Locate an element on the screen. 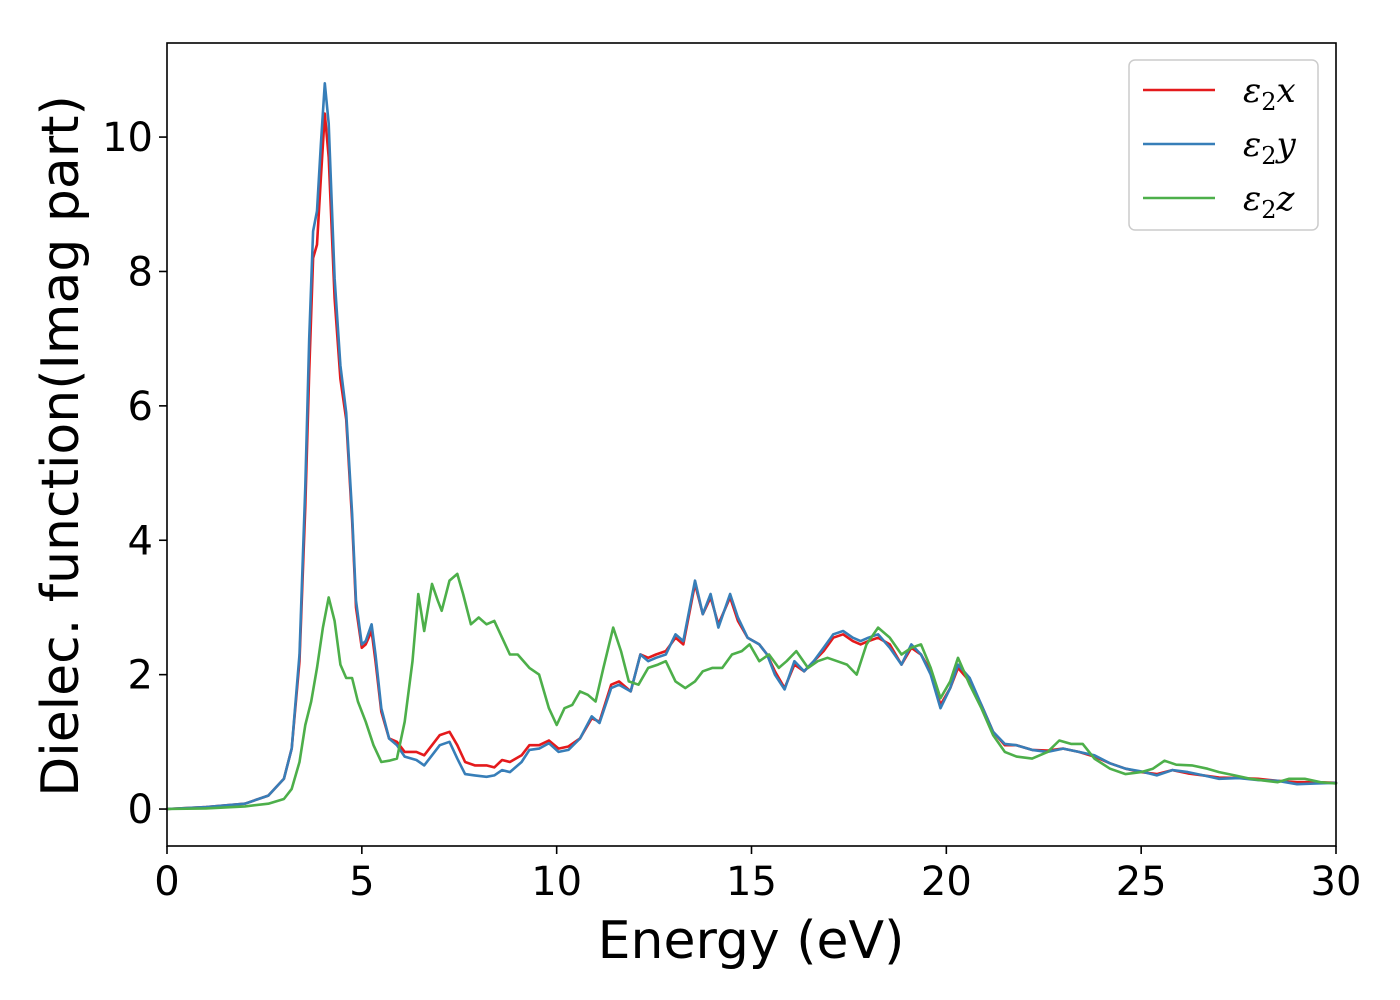  legend-box is located at coordinates (1223, 145).